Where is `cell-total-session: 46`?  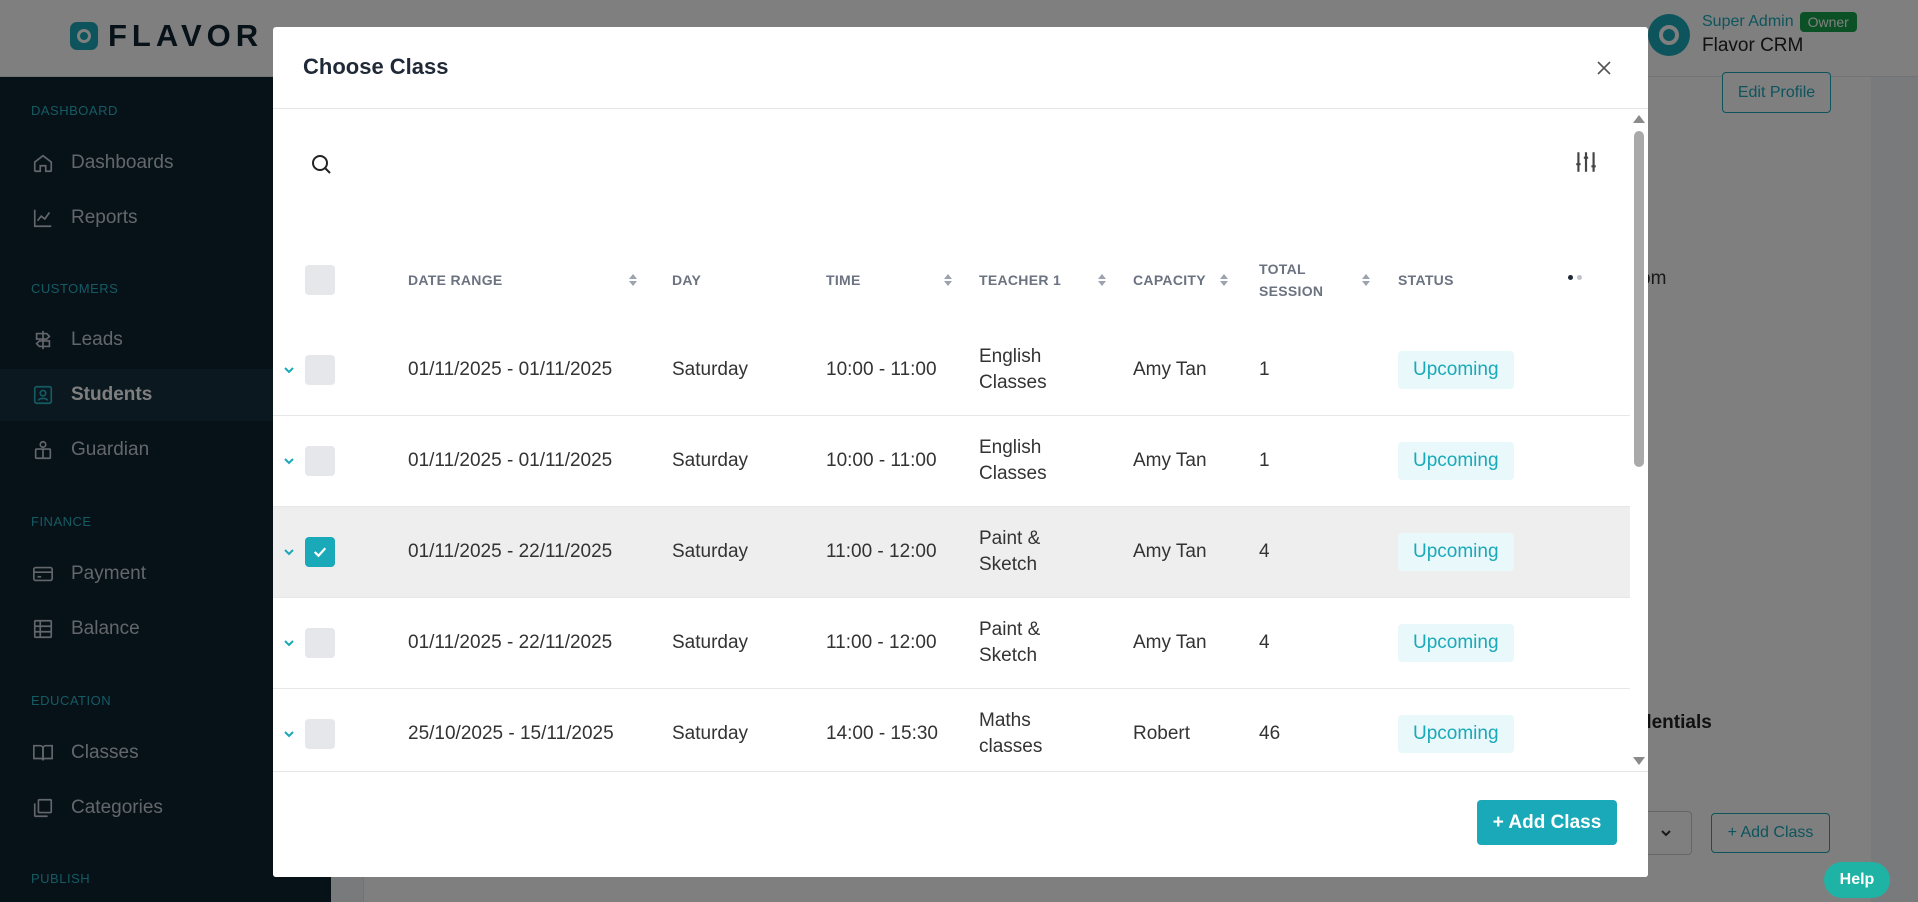
cell-total-session: 46 is located at coordinates (1270, 733).